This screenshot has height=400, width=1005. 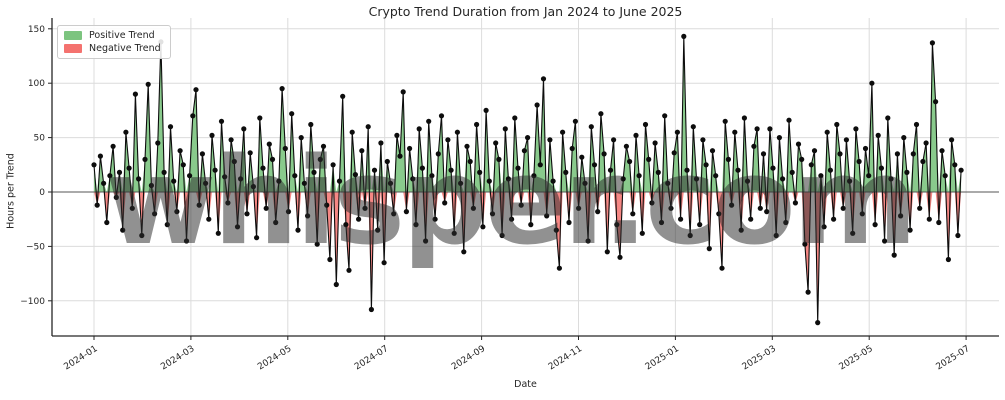 I want to click on x-tick-label: 2025-05, so click(x=856, y=358).